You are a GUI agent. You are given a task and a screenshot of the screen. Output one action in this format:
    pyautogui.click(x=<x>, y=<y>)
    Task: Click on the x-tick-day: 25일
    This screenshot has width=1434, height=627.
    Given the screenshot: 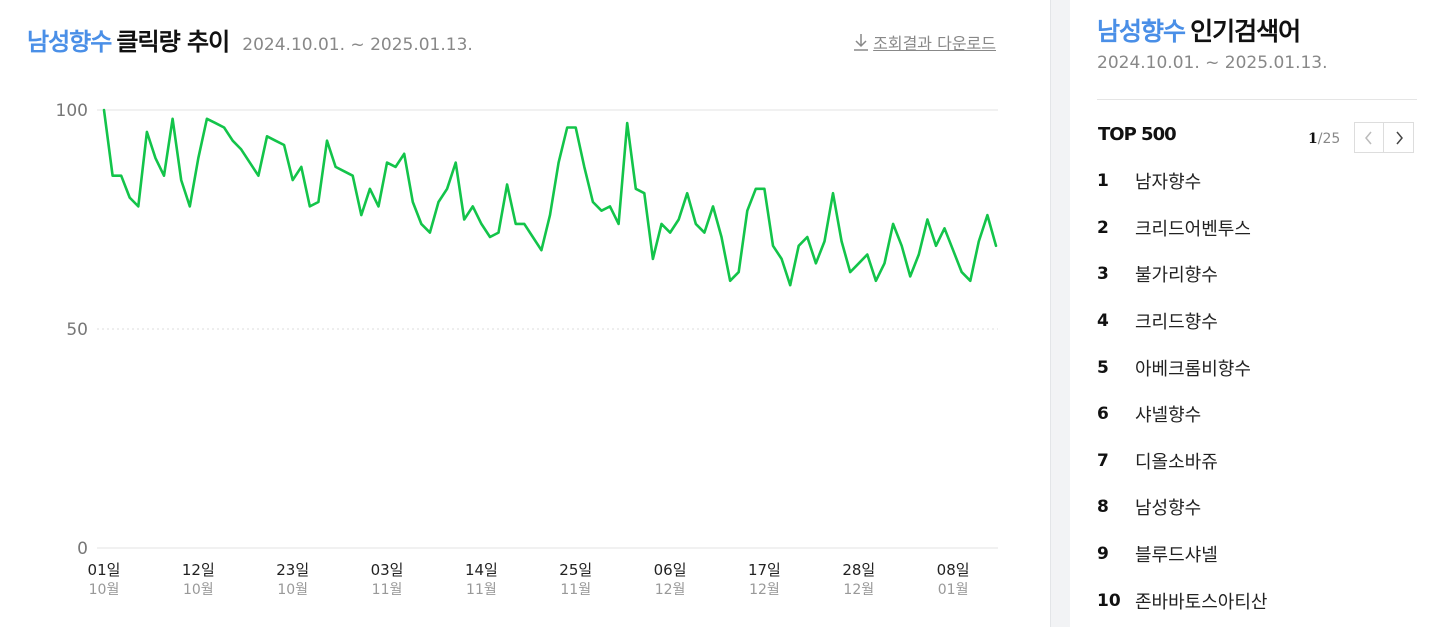 What is the action you would take?
    pyautogui.click(x=575, y=570)
    